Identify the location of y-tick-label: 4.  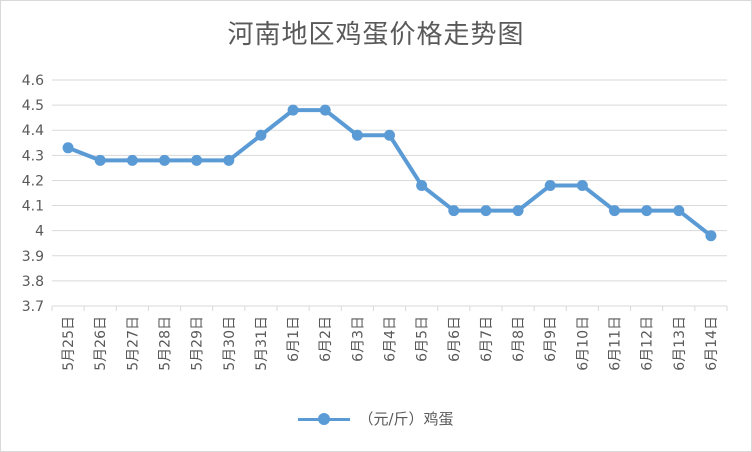
(39, 232).